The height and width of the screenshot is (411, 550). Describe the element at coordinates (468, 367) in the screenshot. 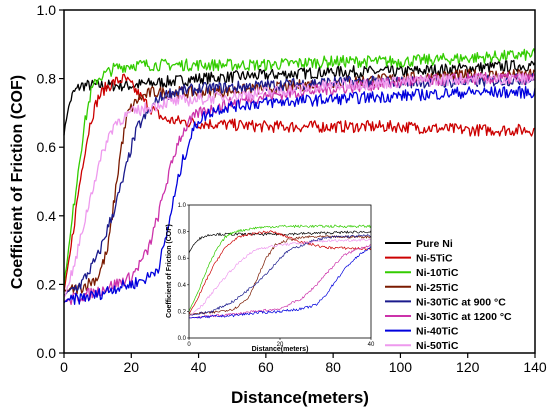

I see `x-tick-label: 120` at that location.